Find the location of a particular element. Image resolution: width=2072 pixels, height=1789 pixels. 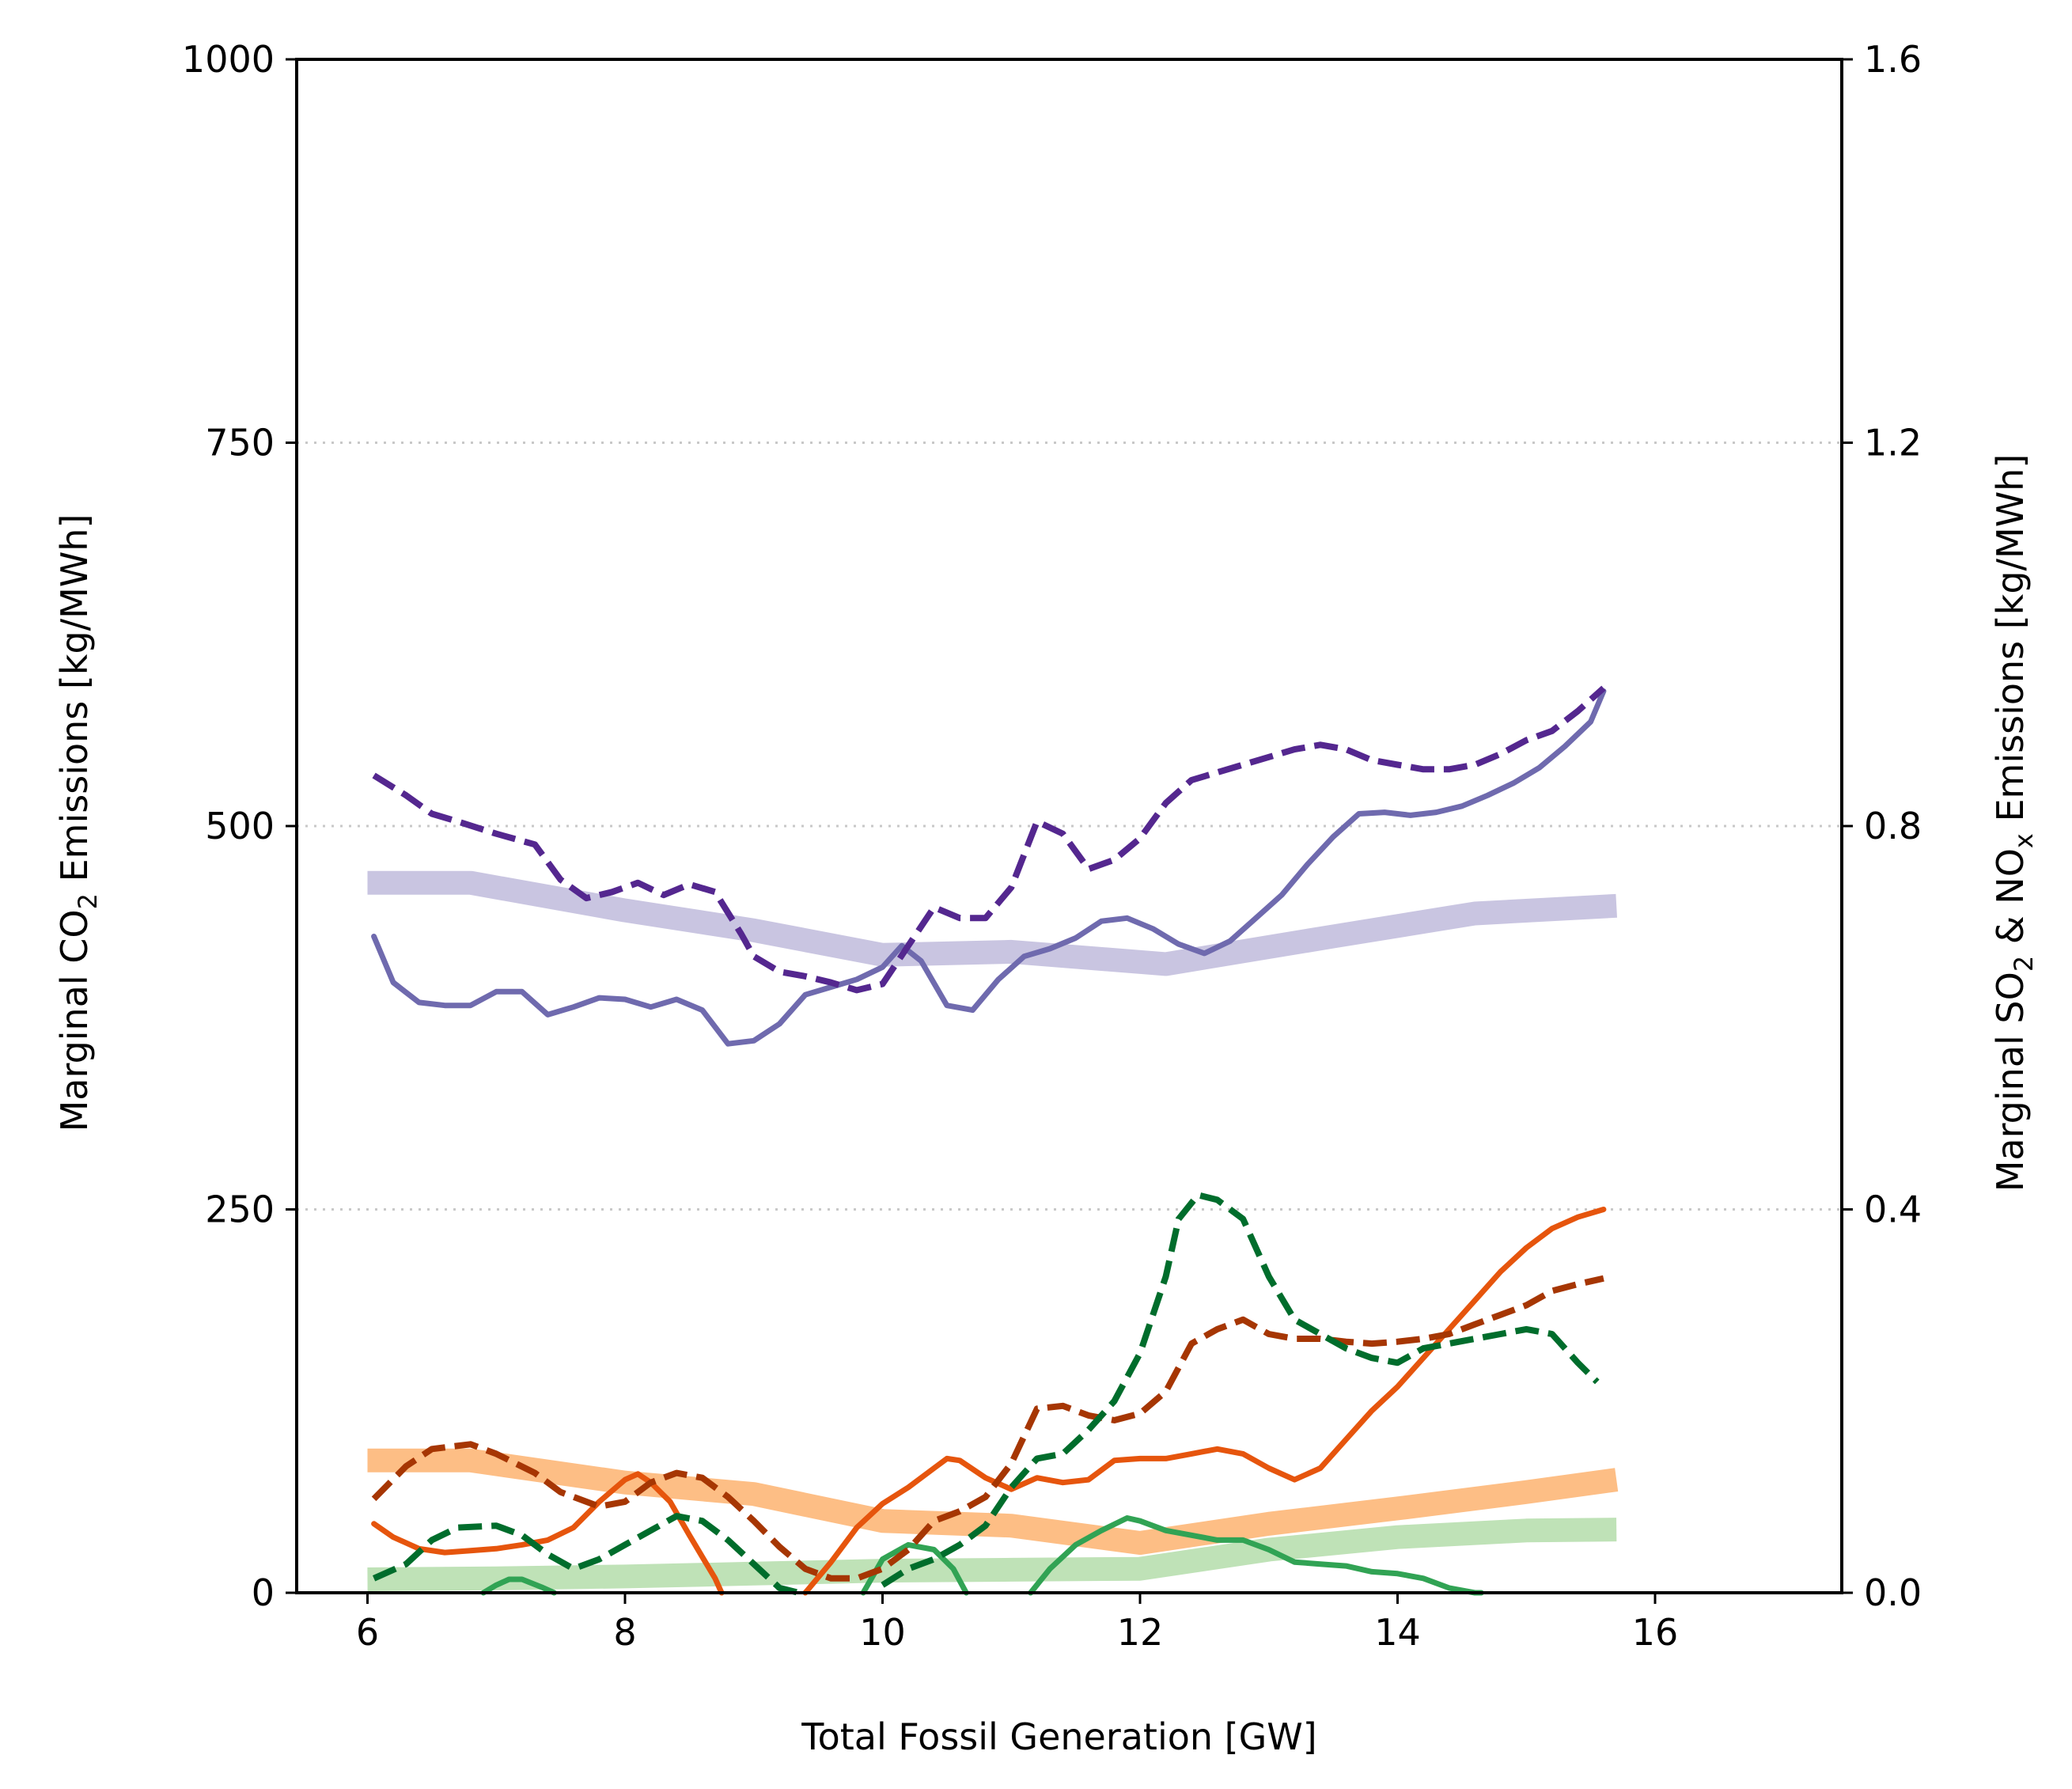

y-right-label-sub1: 2 is located at coordinates (2024, 964).